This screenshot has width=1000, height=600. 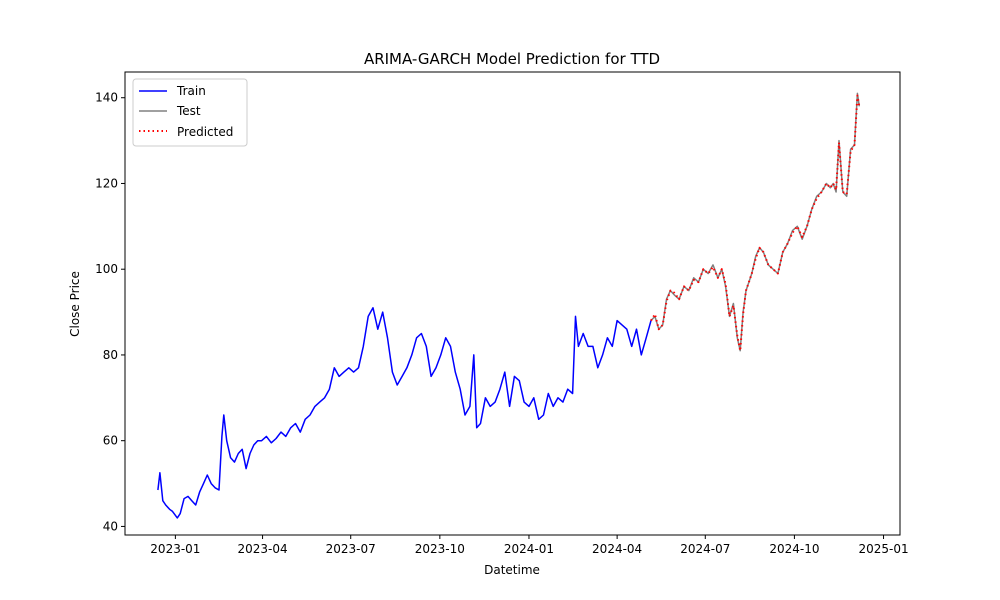 I want to click on x-tick-label: 2024-07, so click(x=705, y=549).